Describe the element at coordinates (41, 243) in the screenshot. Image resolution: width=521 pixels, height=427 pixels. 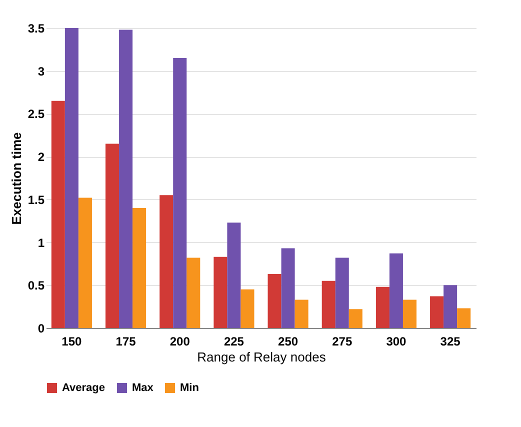
I see `y-tick-label: 1` at that location.